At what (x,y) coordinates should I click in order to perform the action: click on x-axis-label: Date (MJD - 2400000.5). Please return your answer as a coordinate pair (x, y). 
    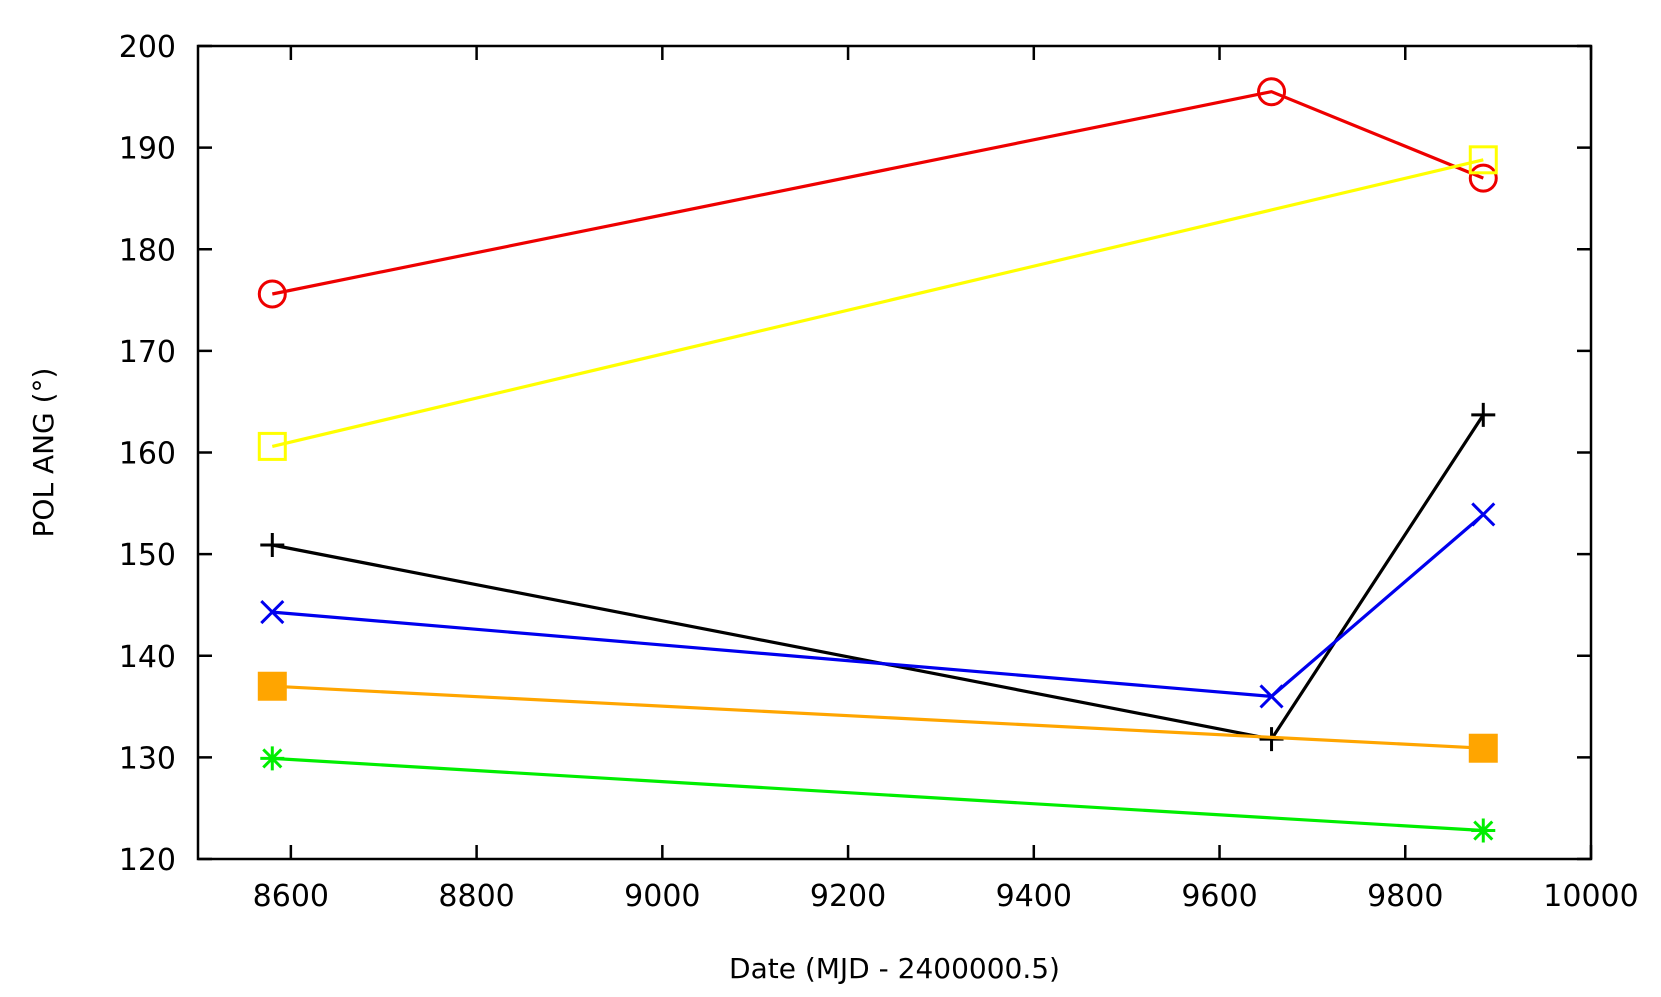
    Looking at the image, I should click on (894, 968).